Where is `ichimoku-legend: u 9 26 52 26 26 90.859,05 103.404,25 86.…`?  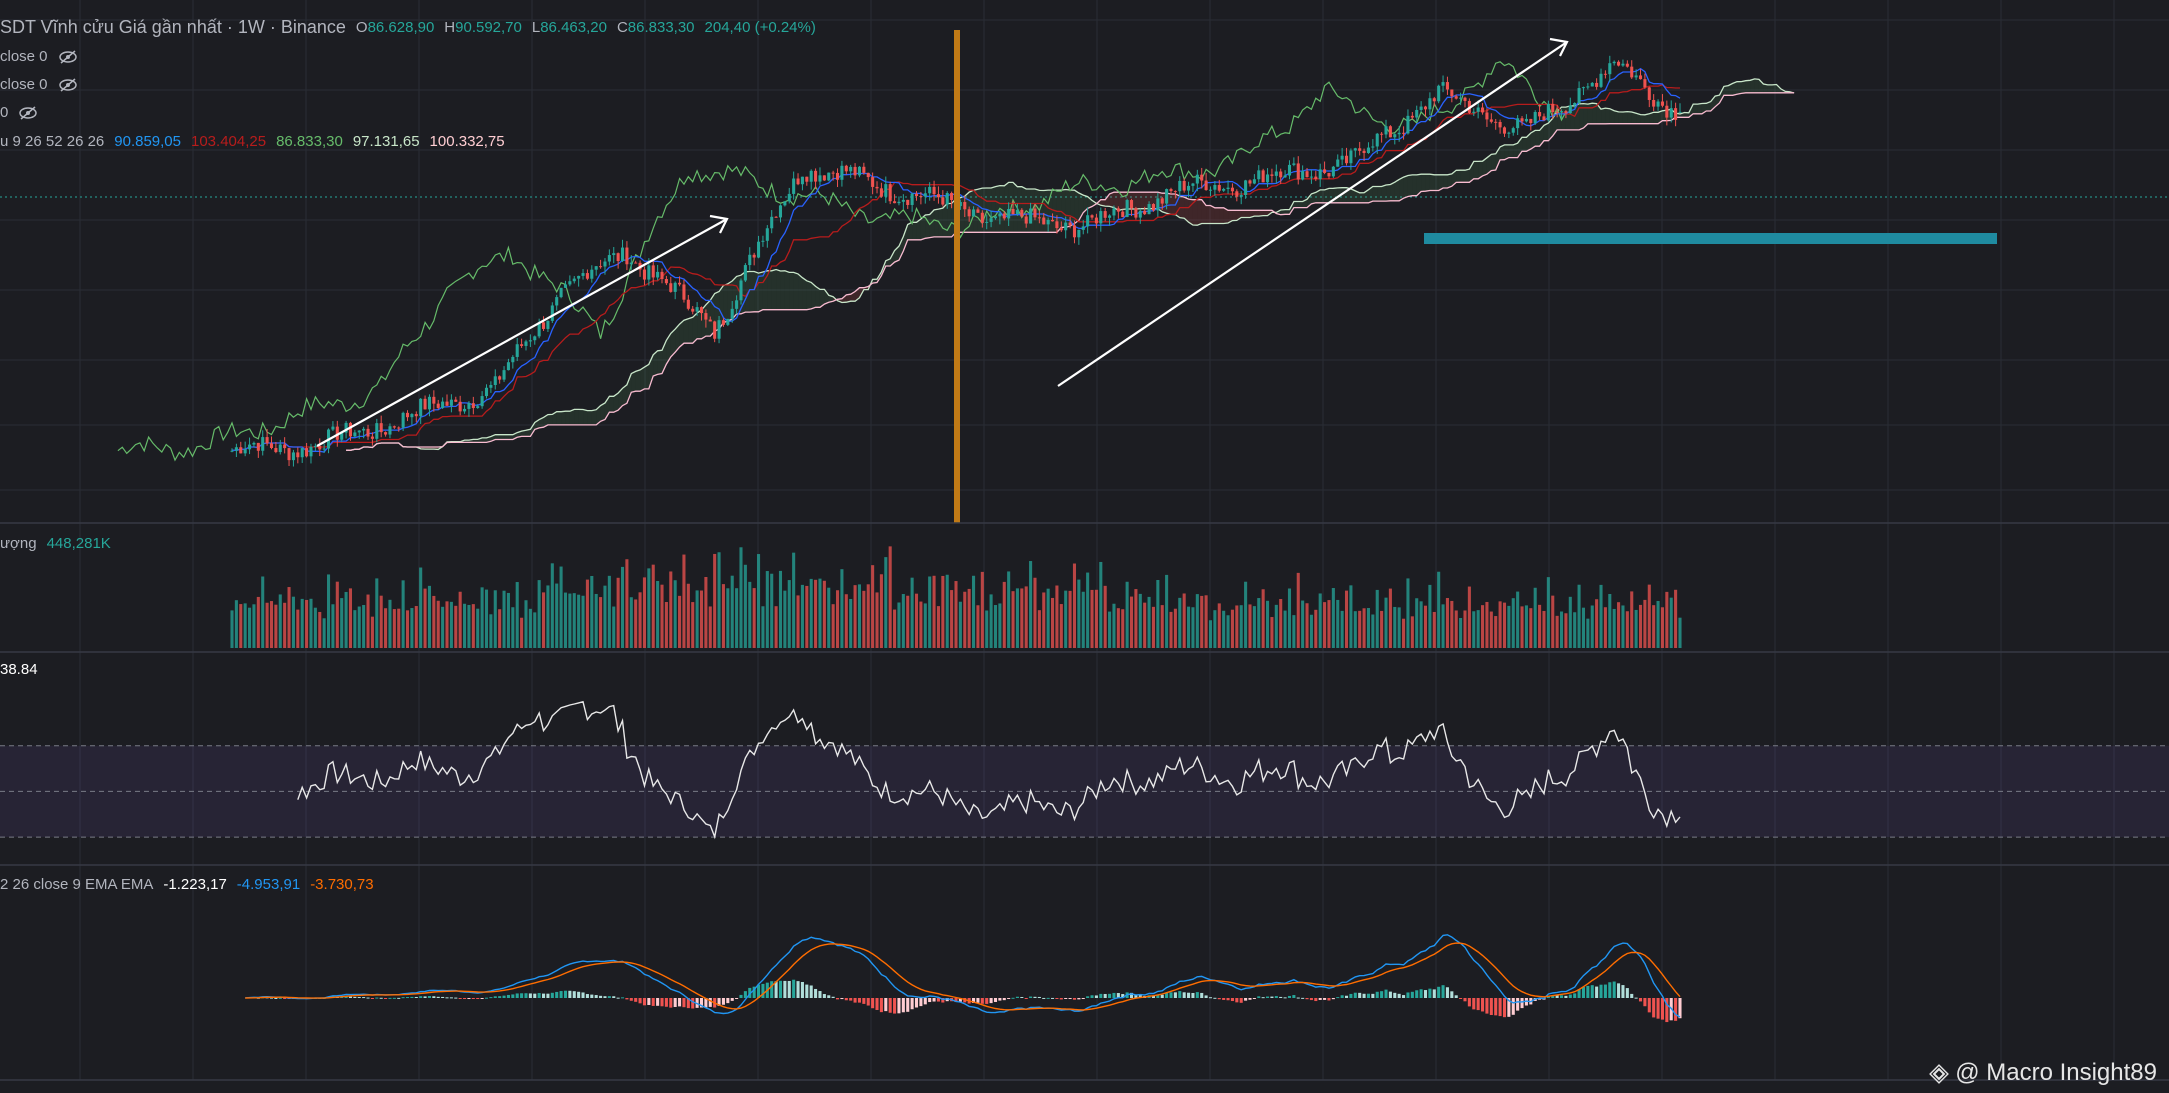 ichimoku-legend: u 9 26 52 26 26 90.859,05 103.404,25 86.… is located at coordinates (252, 141).